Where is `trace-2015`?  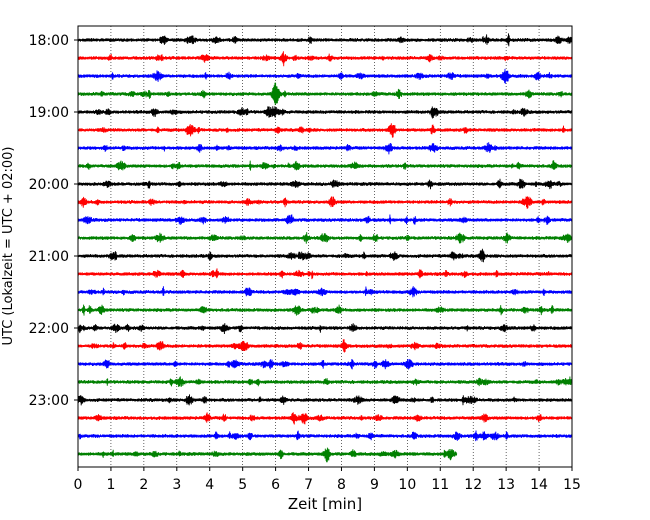
trace-2015 is located at coordinates (325, 202).